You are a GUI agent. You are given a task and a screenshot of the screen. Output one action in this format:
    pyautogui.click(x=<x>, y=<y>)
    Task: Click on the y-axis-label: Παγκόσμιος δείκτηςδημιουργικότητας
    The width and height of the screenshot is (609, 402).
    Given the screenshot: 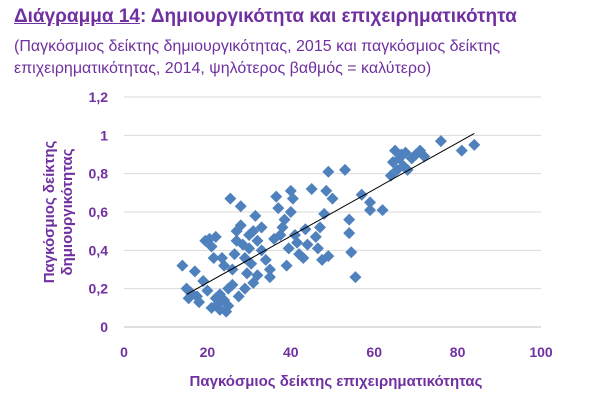 What is the action you would take?
    pyautogui.click(x=58, y=212)
    